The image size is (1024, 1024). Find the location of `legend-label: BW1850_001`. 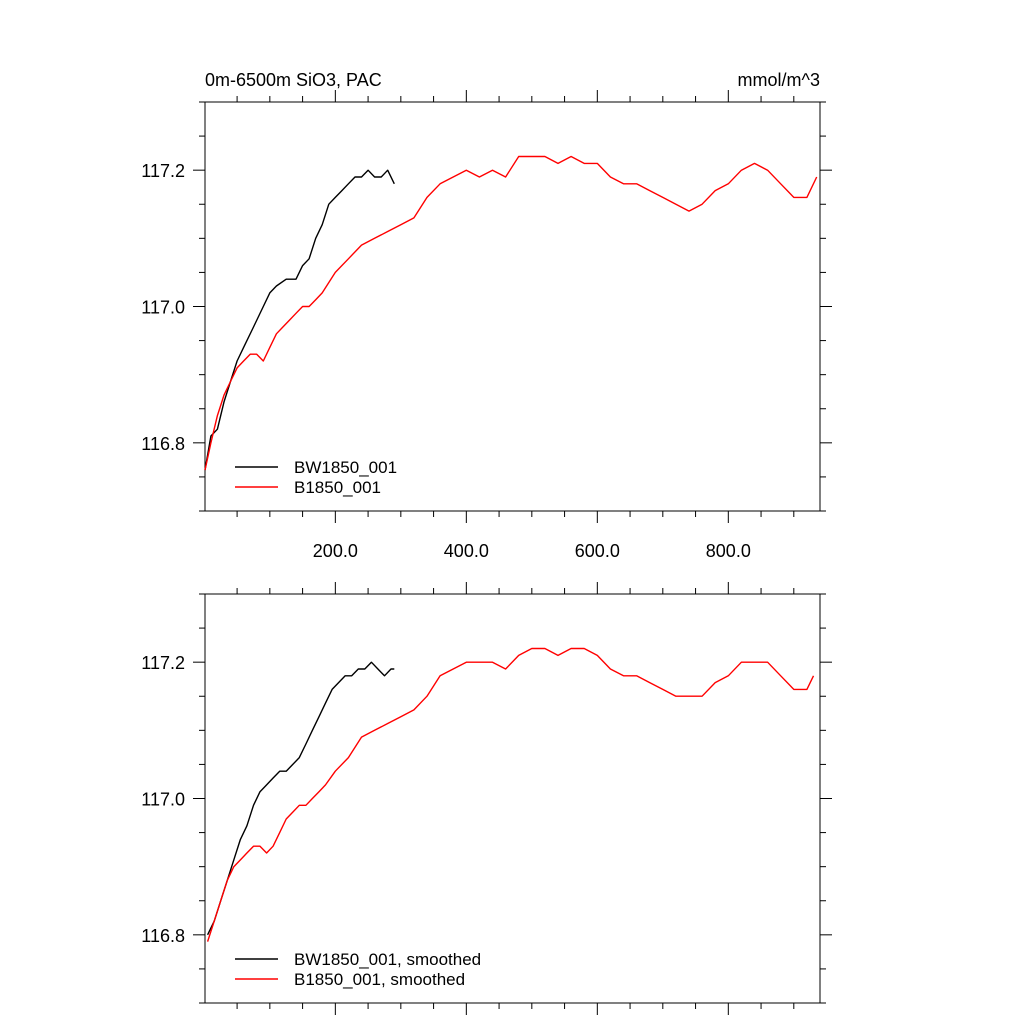

legend-label: BW1850_001 is located at coordinates (345, 467).